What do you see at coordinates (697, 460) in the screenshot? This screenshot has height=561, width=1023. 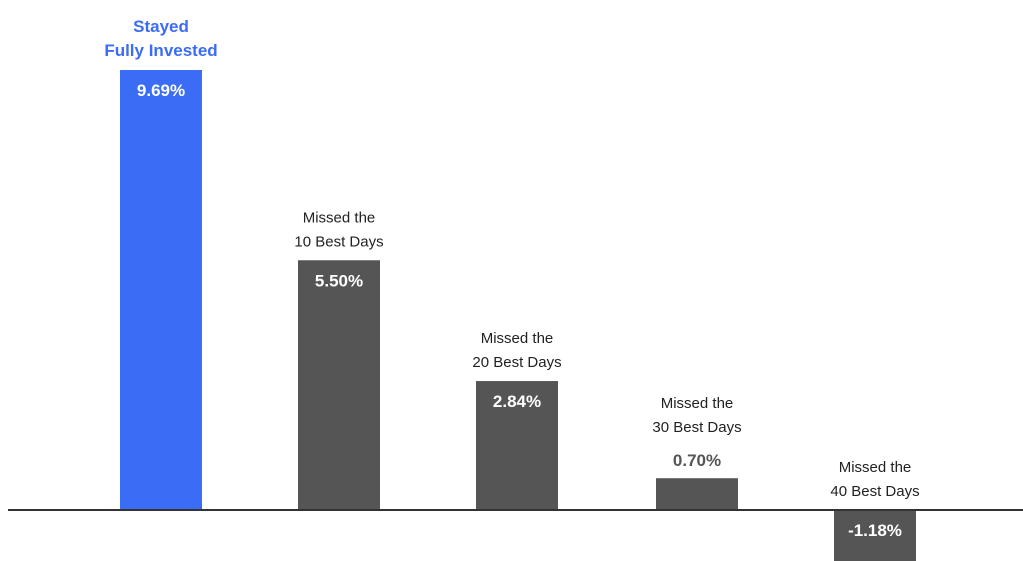 I see `value-label-4: 0.70%` at bounding box center [697, 460].